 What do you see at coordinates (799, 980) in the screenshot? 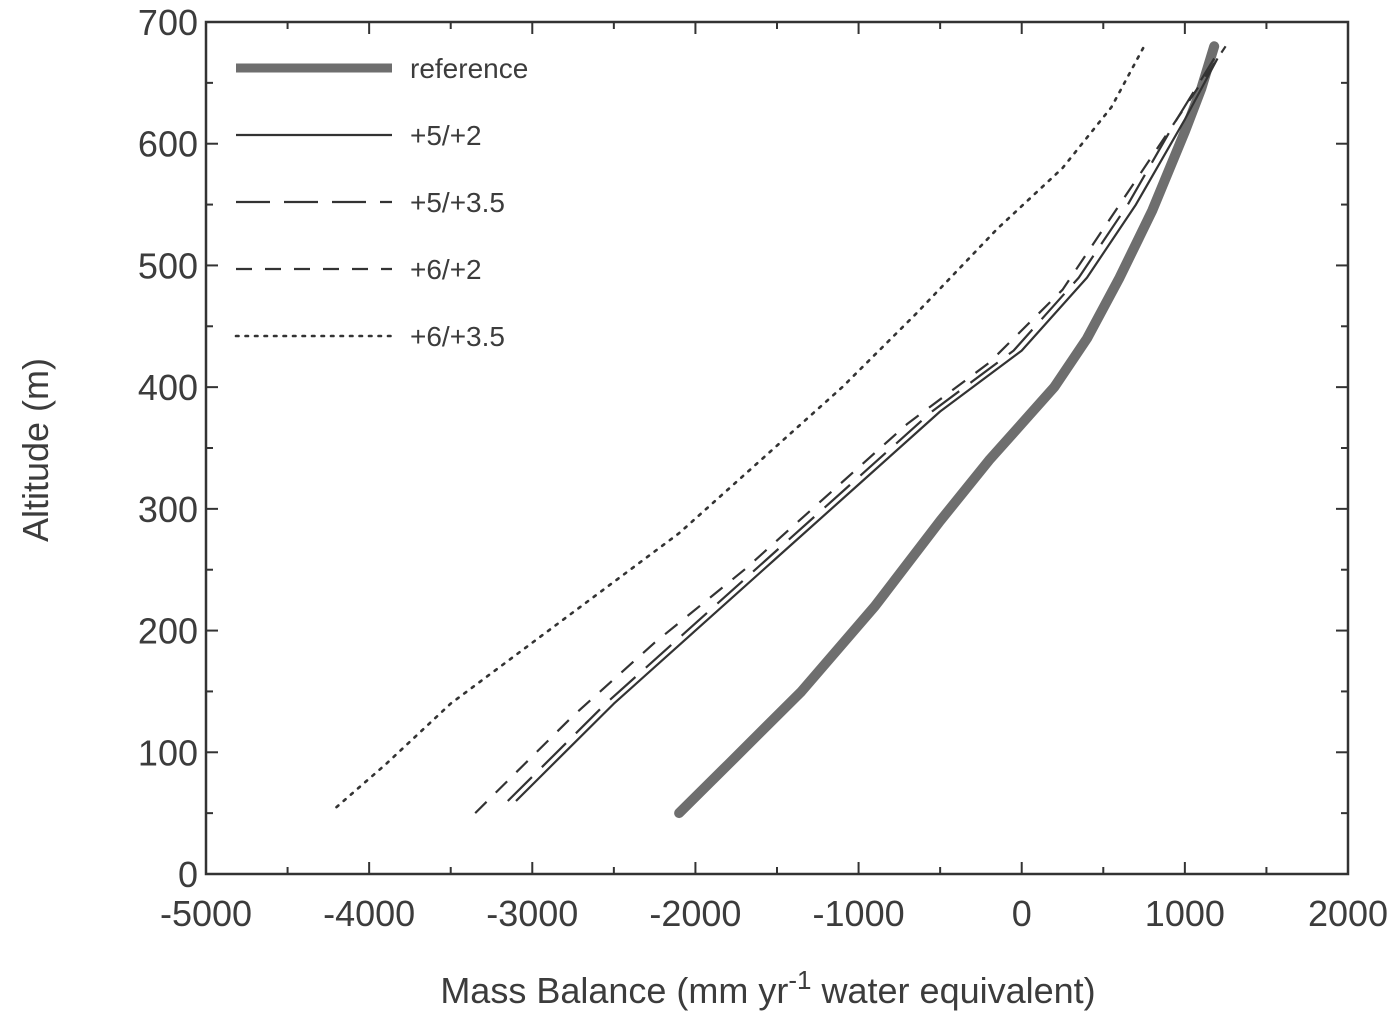
I see `x-axis-label-superscript: -1` at bounding box center [799, 980].